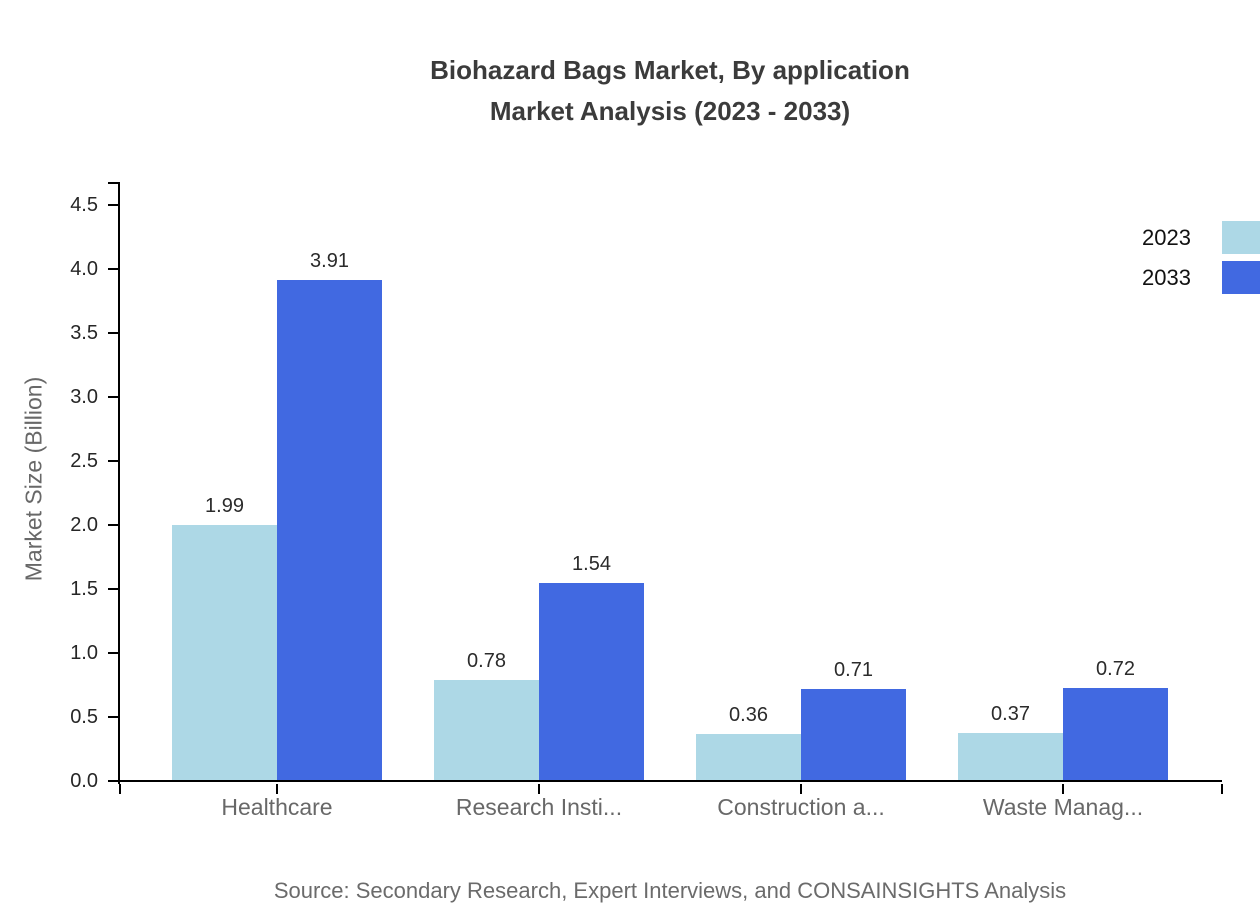 The height and width of the screenshot is (920, 1260). What do you see at coordinates (329, 261) in the screenshot?
I see `bar-value-label: 3.91` at bounding box center [329, 261].